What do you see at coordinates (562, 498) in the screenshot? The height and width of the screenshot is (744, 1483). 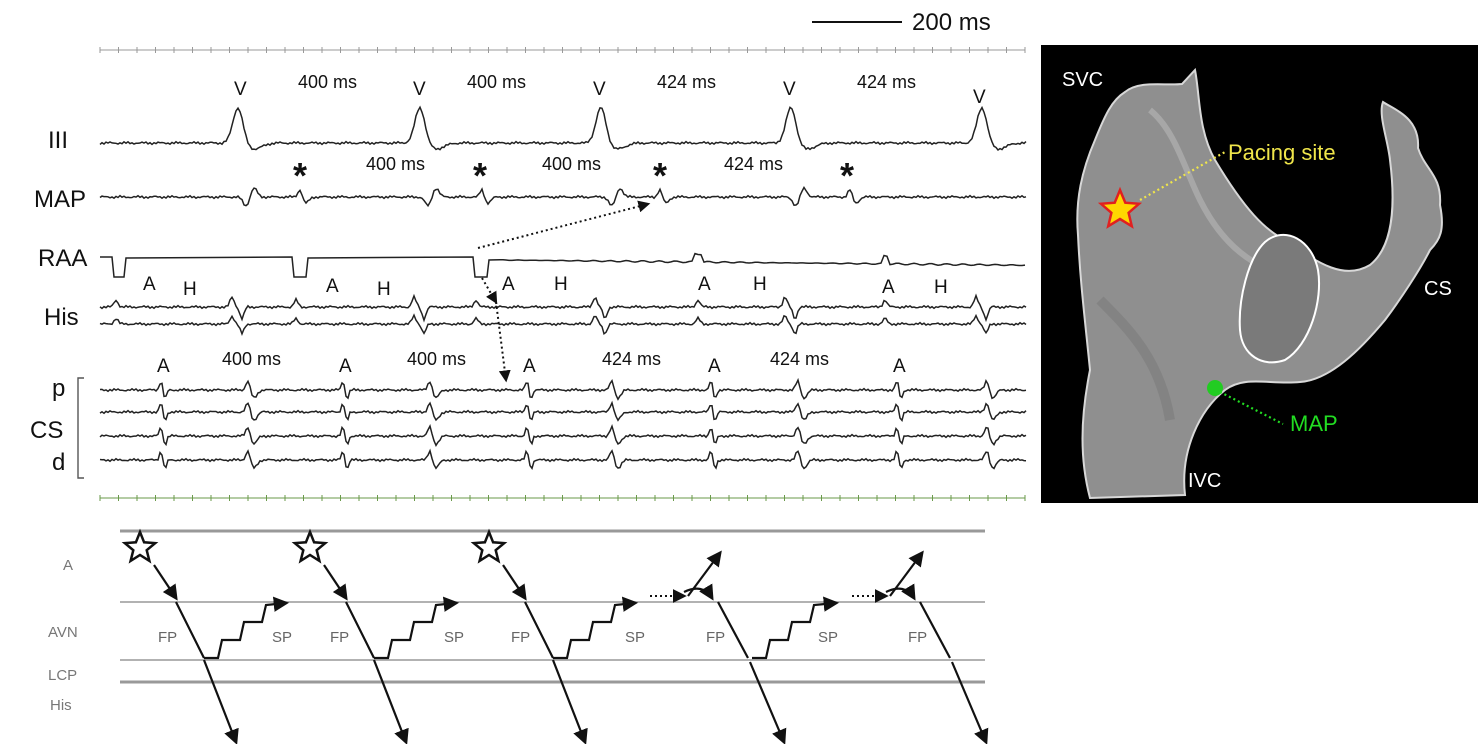 I see `bottom-ruler-ticks` at bounding box center [562, 498].